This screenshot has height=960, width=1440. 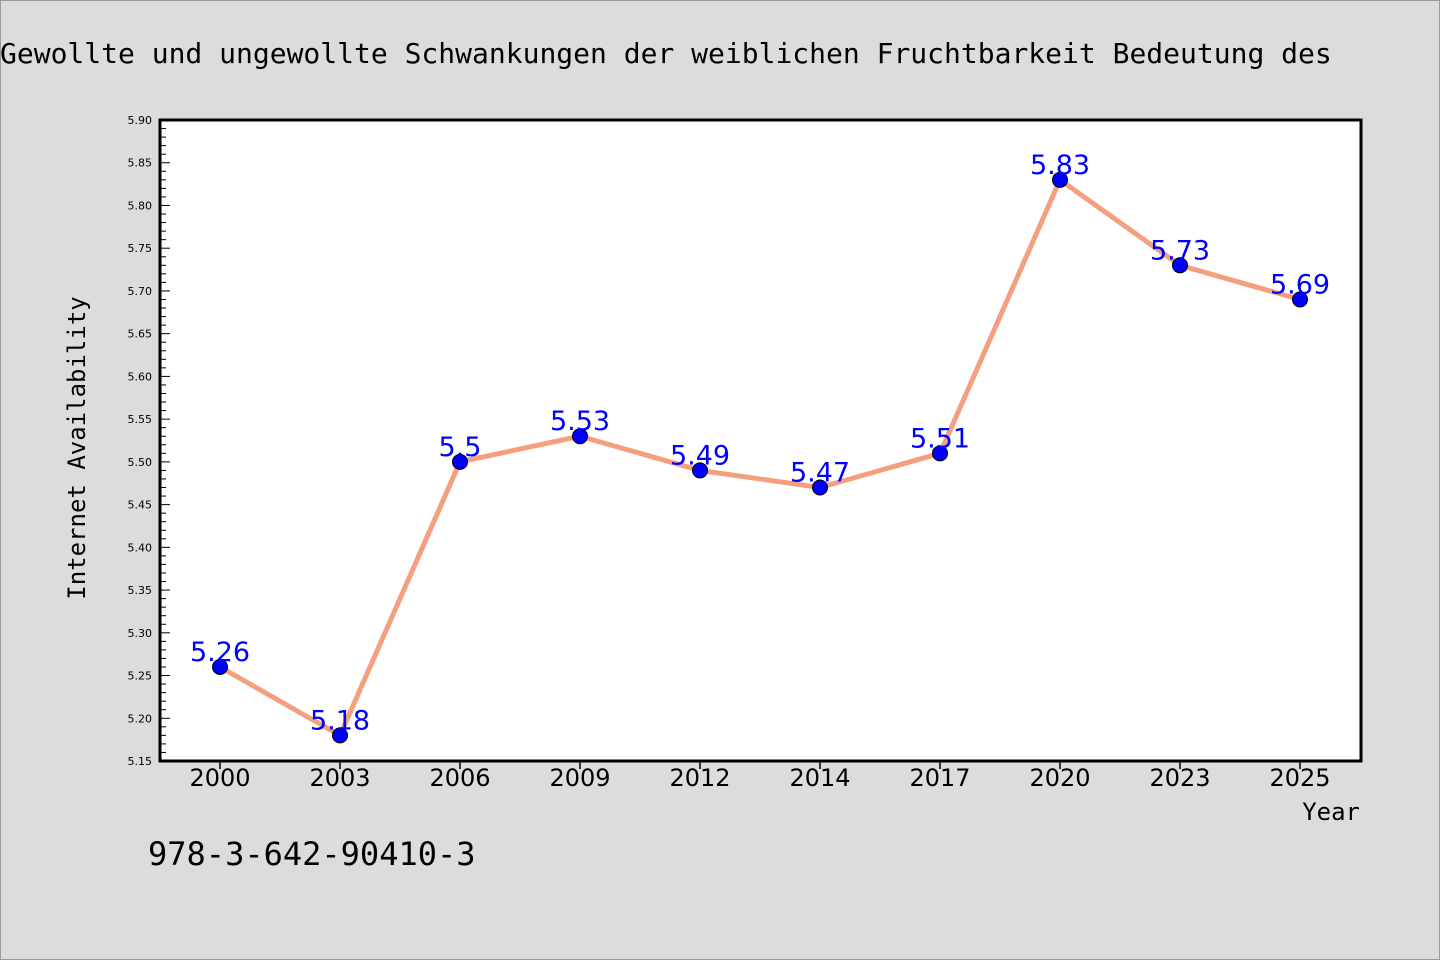 I want to click on y-tick-label: 5.55, so click(x=140, y=419).